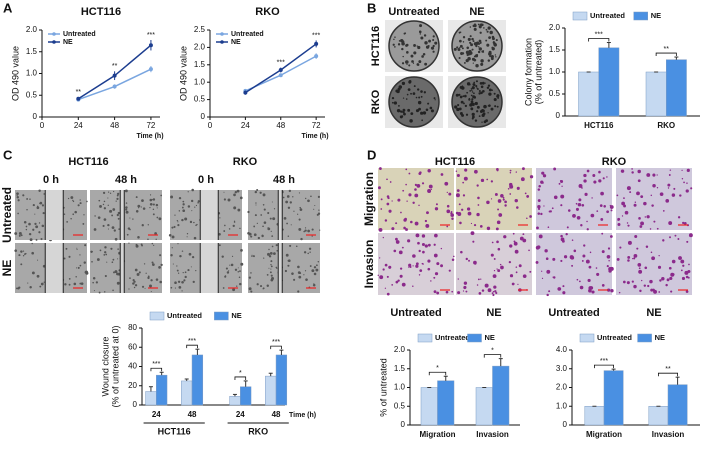 The width and height of the screenshot is (709, 456). Describe the element at coordinates (122, 268) in the screenshot. I see `scratch` at that location.